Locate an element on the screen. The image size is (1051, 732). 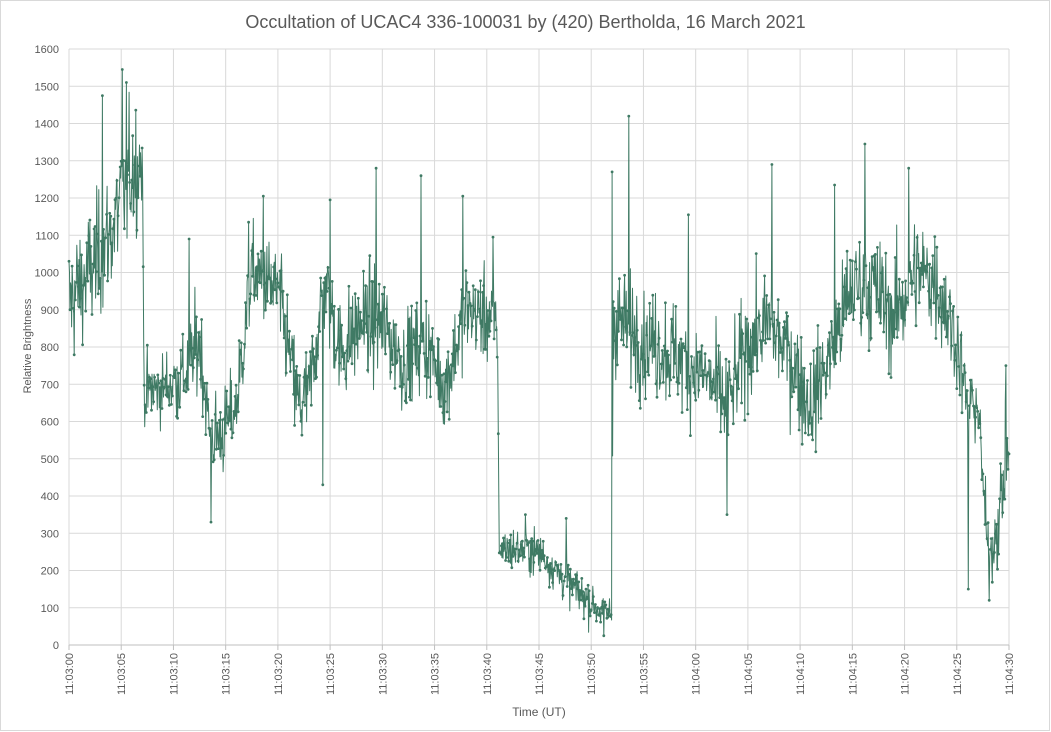
y-tick-label: 800 is located at coordinates (50, 348).